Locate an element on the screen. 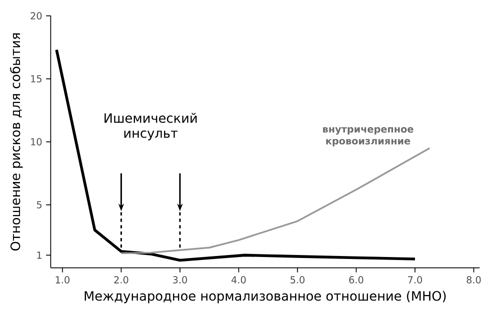 This screenshot has width=500, height=313. x-tick-label: 6.0 is located at coordinates (356, 280).